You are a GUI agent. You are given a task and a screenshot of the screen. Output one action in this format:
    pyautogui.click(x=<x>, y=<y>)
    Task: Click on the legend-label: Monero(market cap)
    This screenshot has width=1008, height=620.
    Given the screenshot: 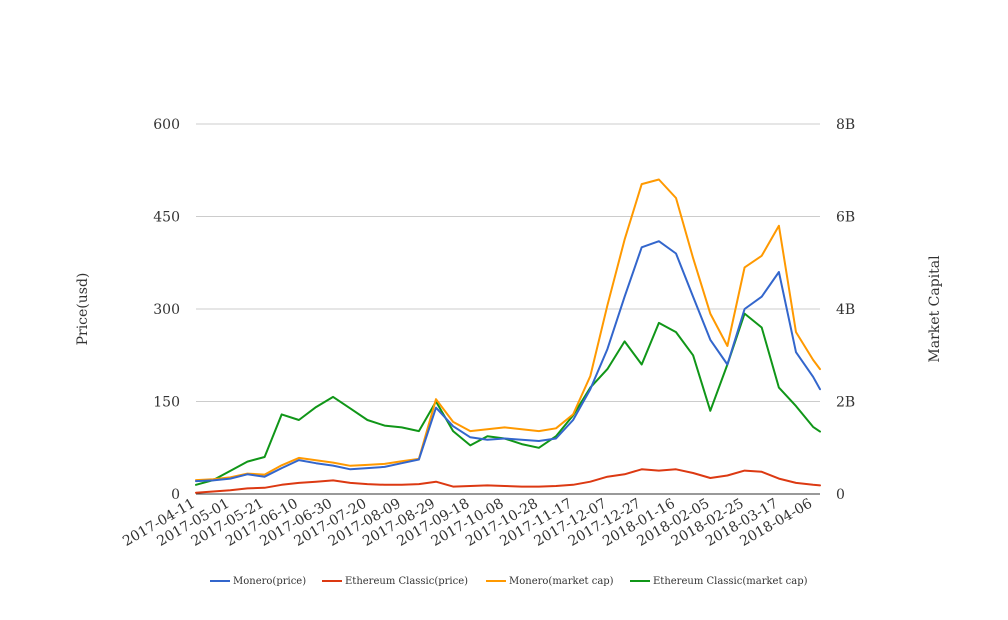 What is the action you would take?
    pyautogui.click(x=561, y=581)
    